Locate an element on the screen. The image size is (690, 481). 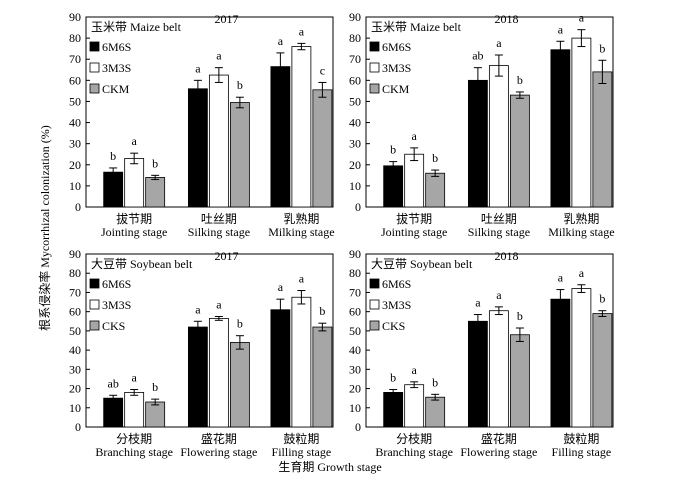
y-tick-label: 40 is located at coordinates (75, 350).